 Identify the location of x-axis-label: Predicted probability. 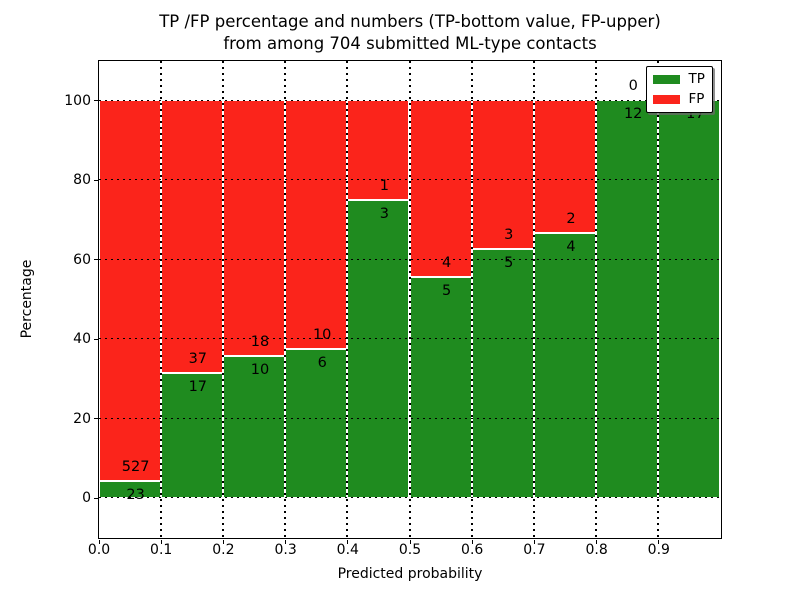
(410, 574).